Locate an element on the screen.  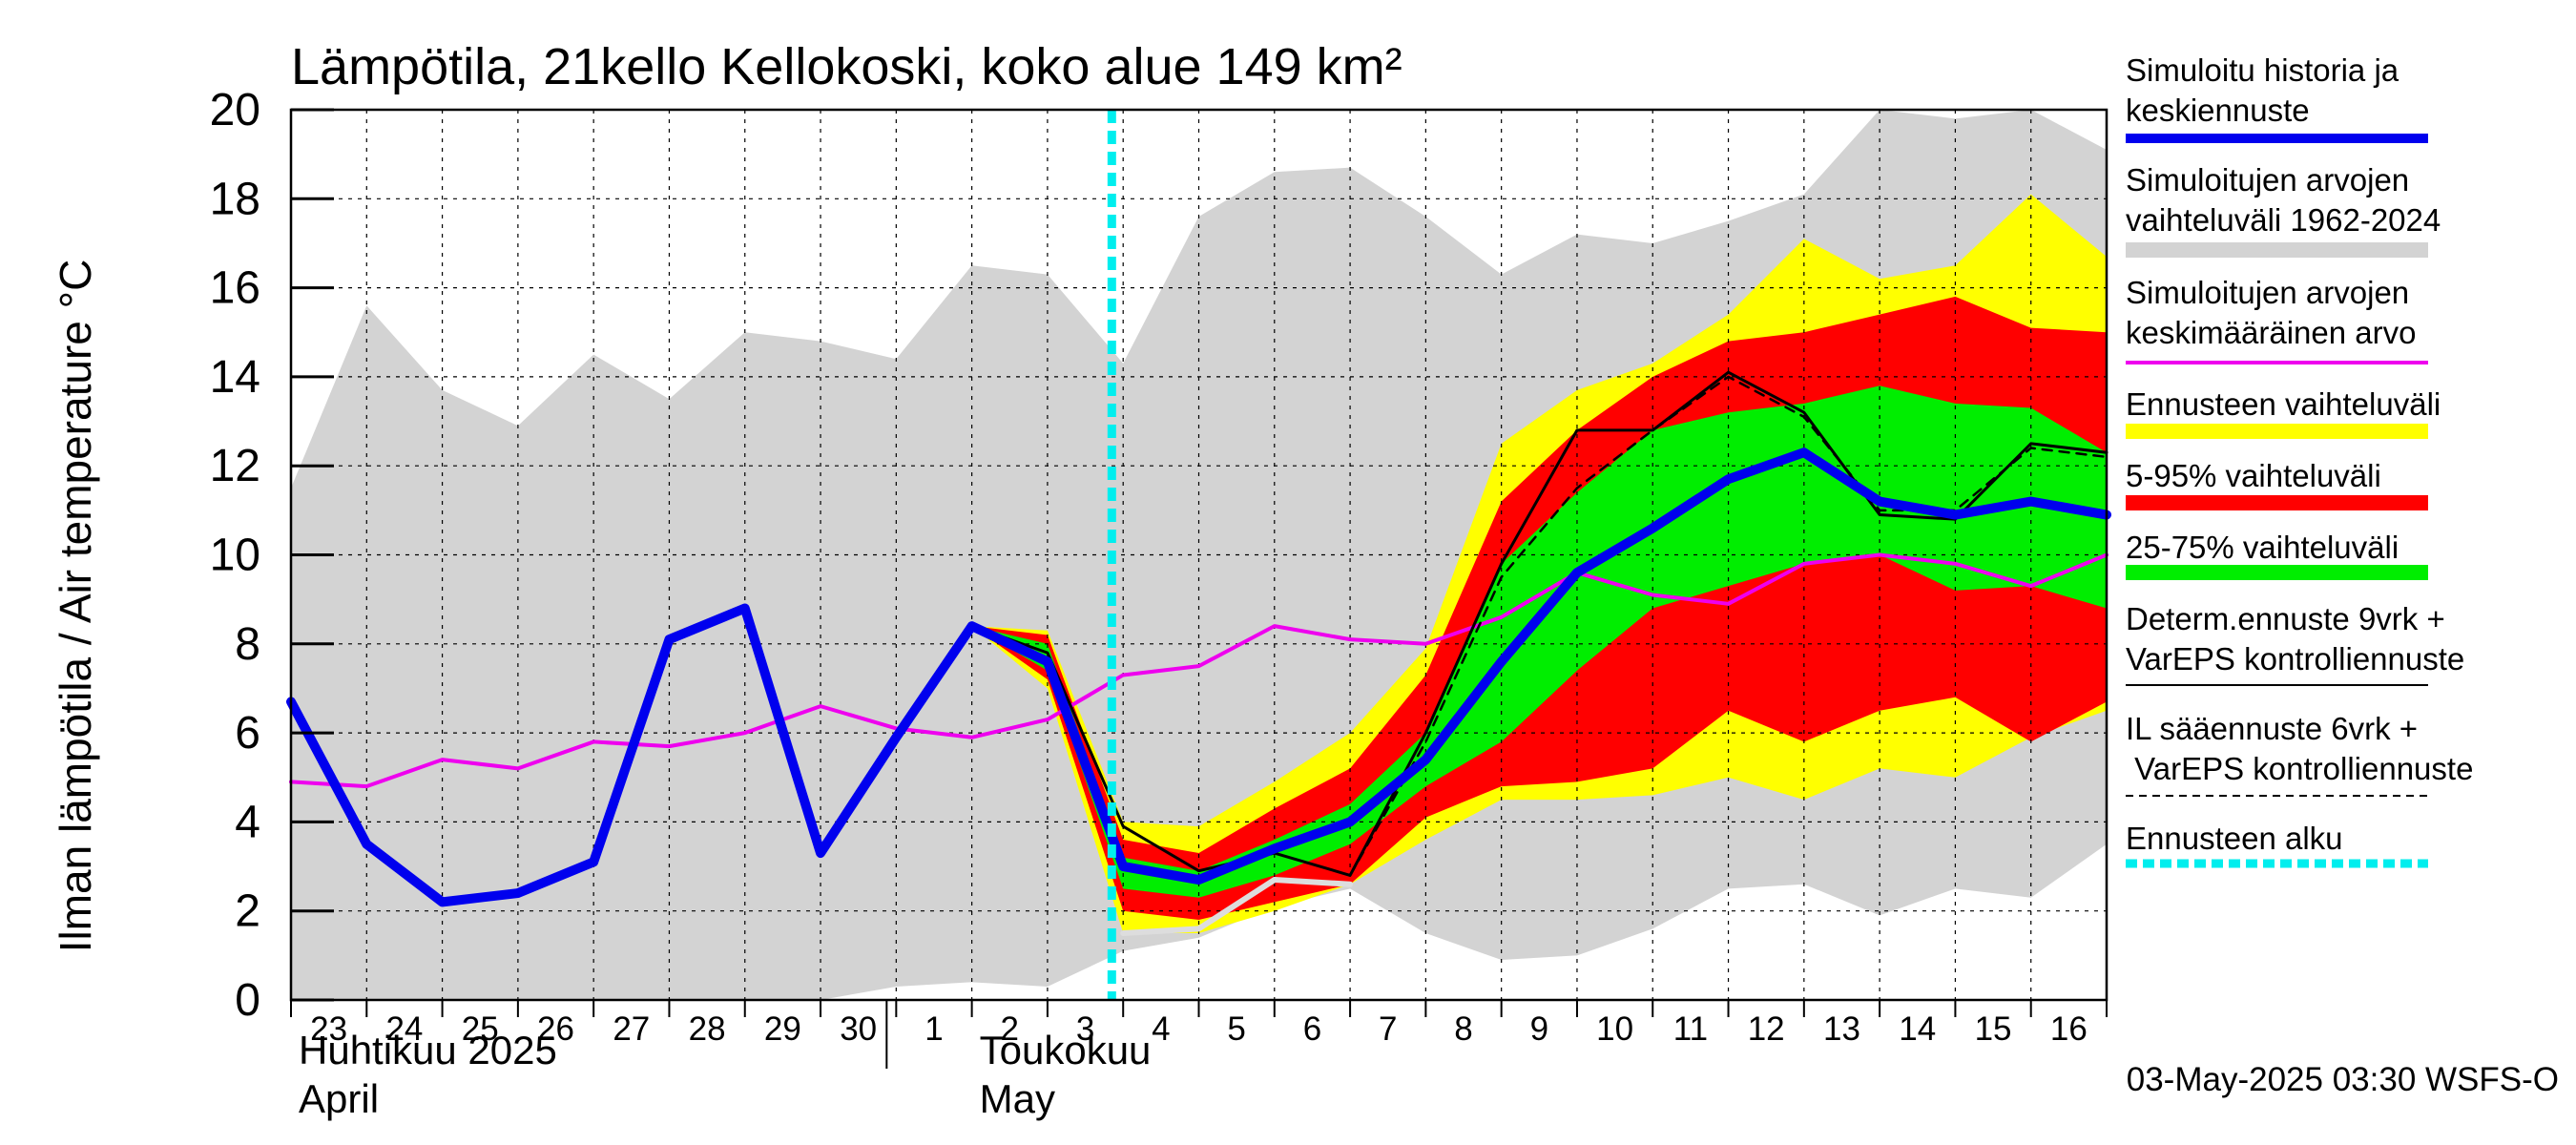
legend-label-line: 5-95% vaihteluväli is located at coordinates (2253, 475).